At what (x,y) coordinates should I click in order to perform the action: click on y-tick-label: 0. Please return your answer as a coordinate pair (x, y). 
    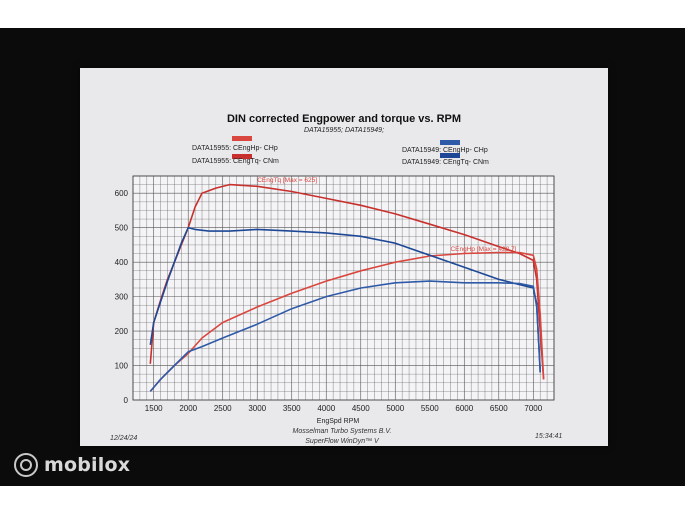
    Looking at the image, I should click on (126, 400).